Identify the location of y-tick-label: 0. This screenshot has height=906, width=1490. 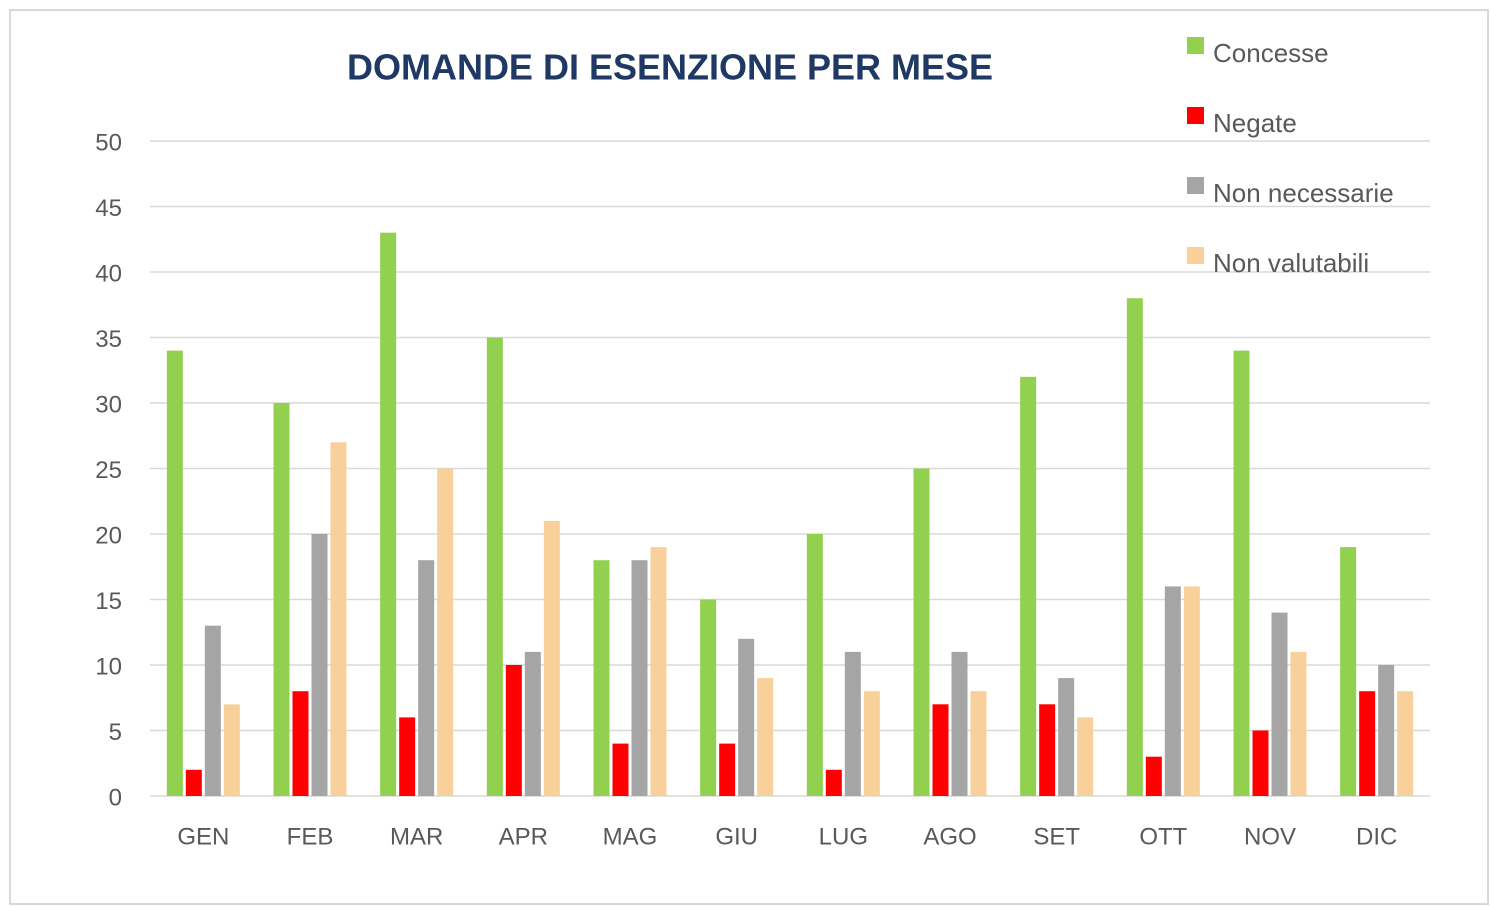
(115, 797).